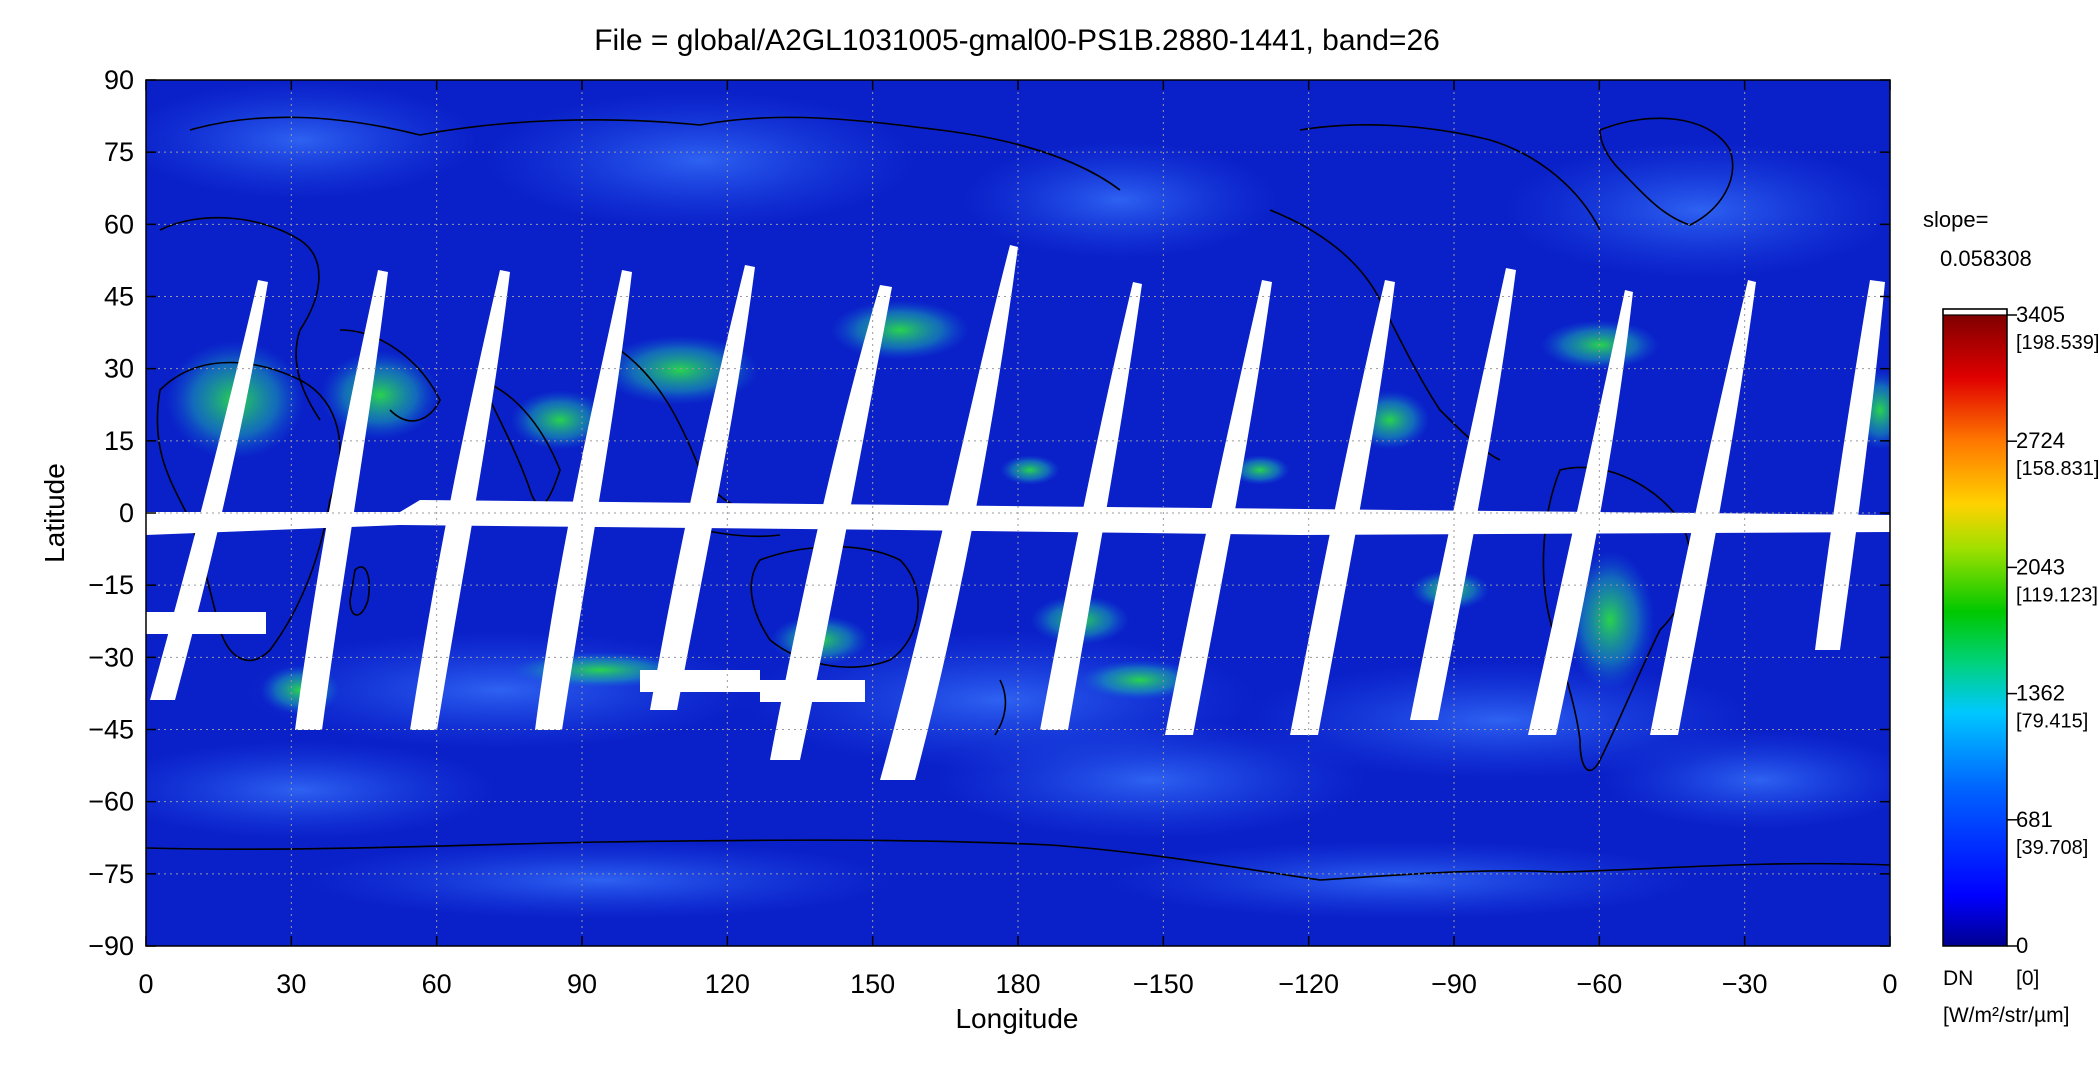  What do you see at coordinates (2006, 1015) in the screenshot?
I see `colorbar-unit-radiance: [W/m²/str/µm]` at bounding box center [2006, 1015].